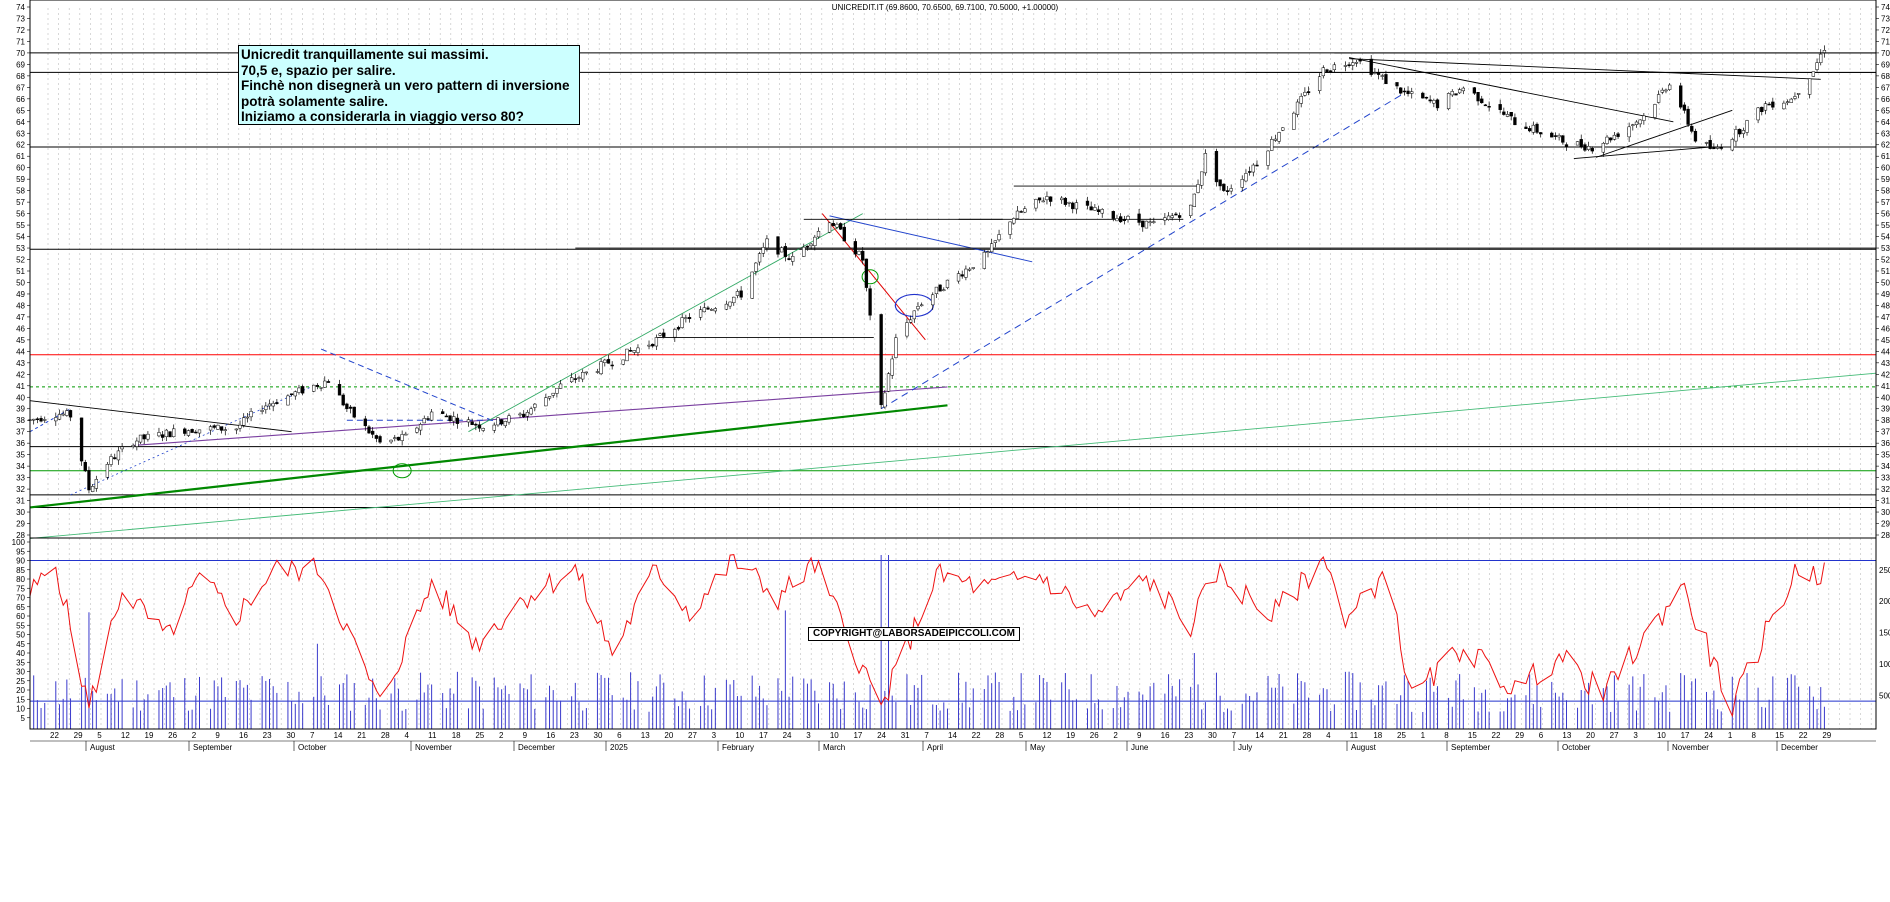  Describe the element at coordinates (1401, 735) in the screenshot. I see `x-day-label: 25` at that location.